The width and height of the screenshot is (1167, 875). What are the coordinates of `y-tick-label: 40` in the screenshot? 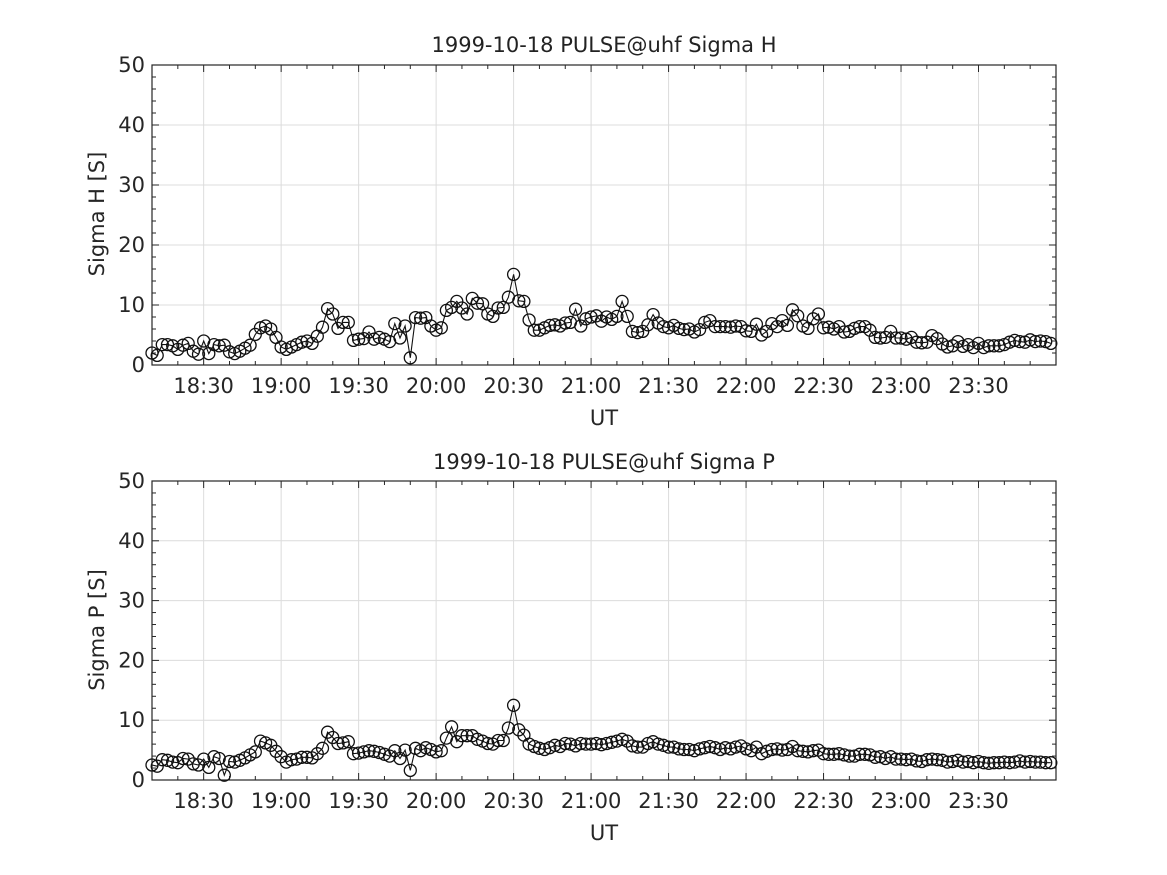 It's located at (131, 541).